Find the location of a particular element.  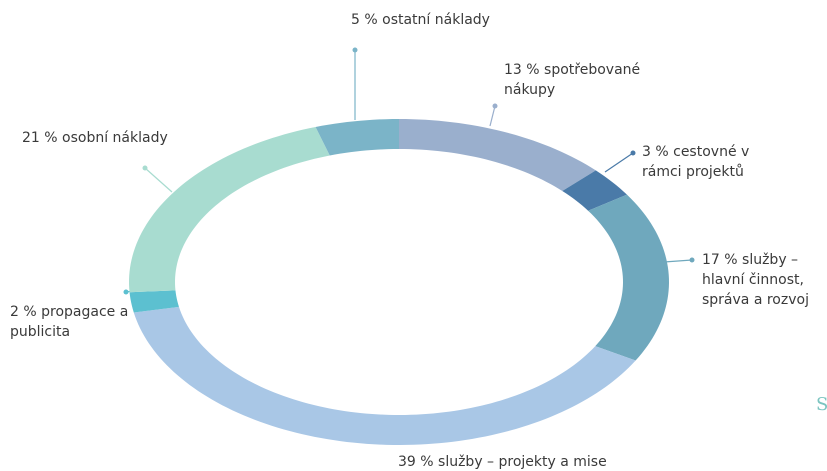

category-label: propagace a publicita is located at coordinates (69, 322).